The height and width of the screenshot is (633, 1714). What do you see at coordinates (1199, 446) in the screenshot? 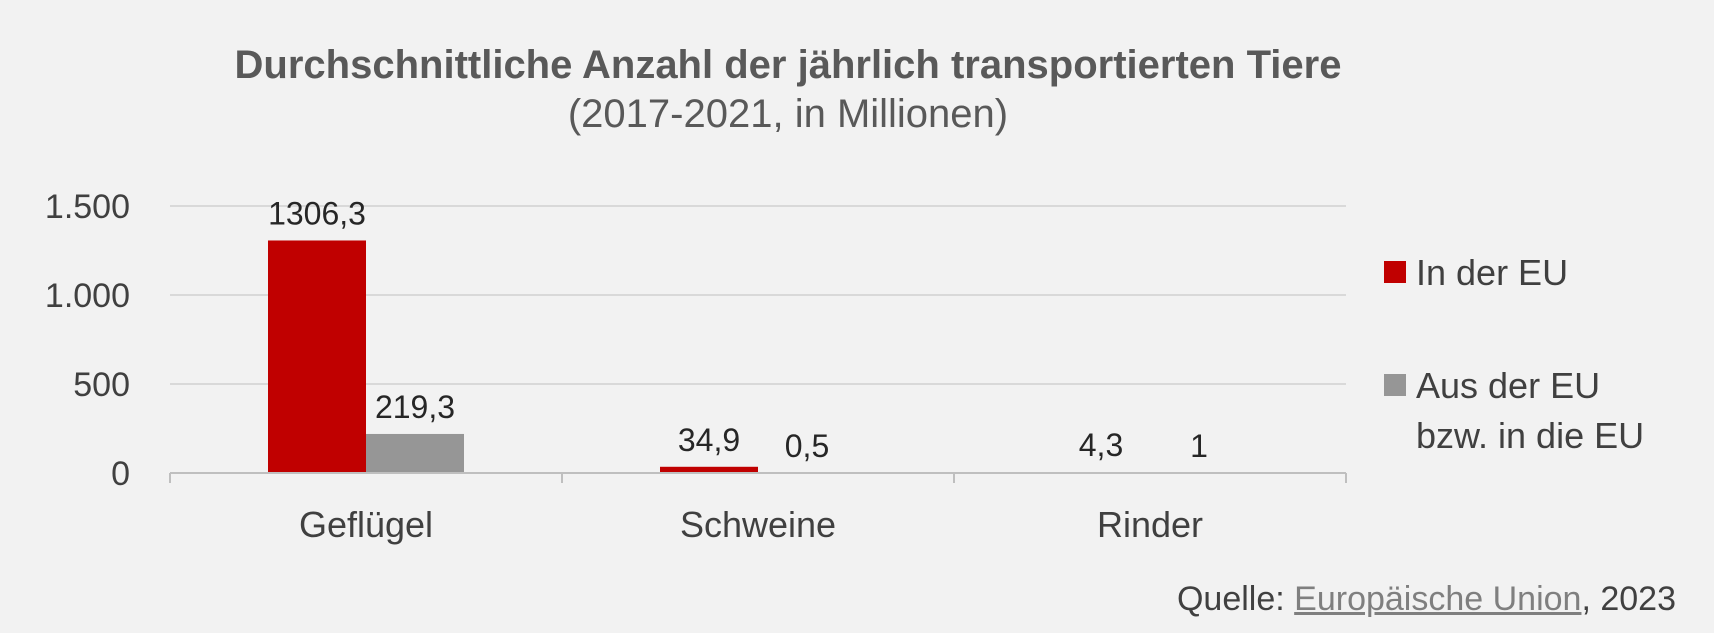
I see `data-label: 1` at bounding box center [1199, 446].